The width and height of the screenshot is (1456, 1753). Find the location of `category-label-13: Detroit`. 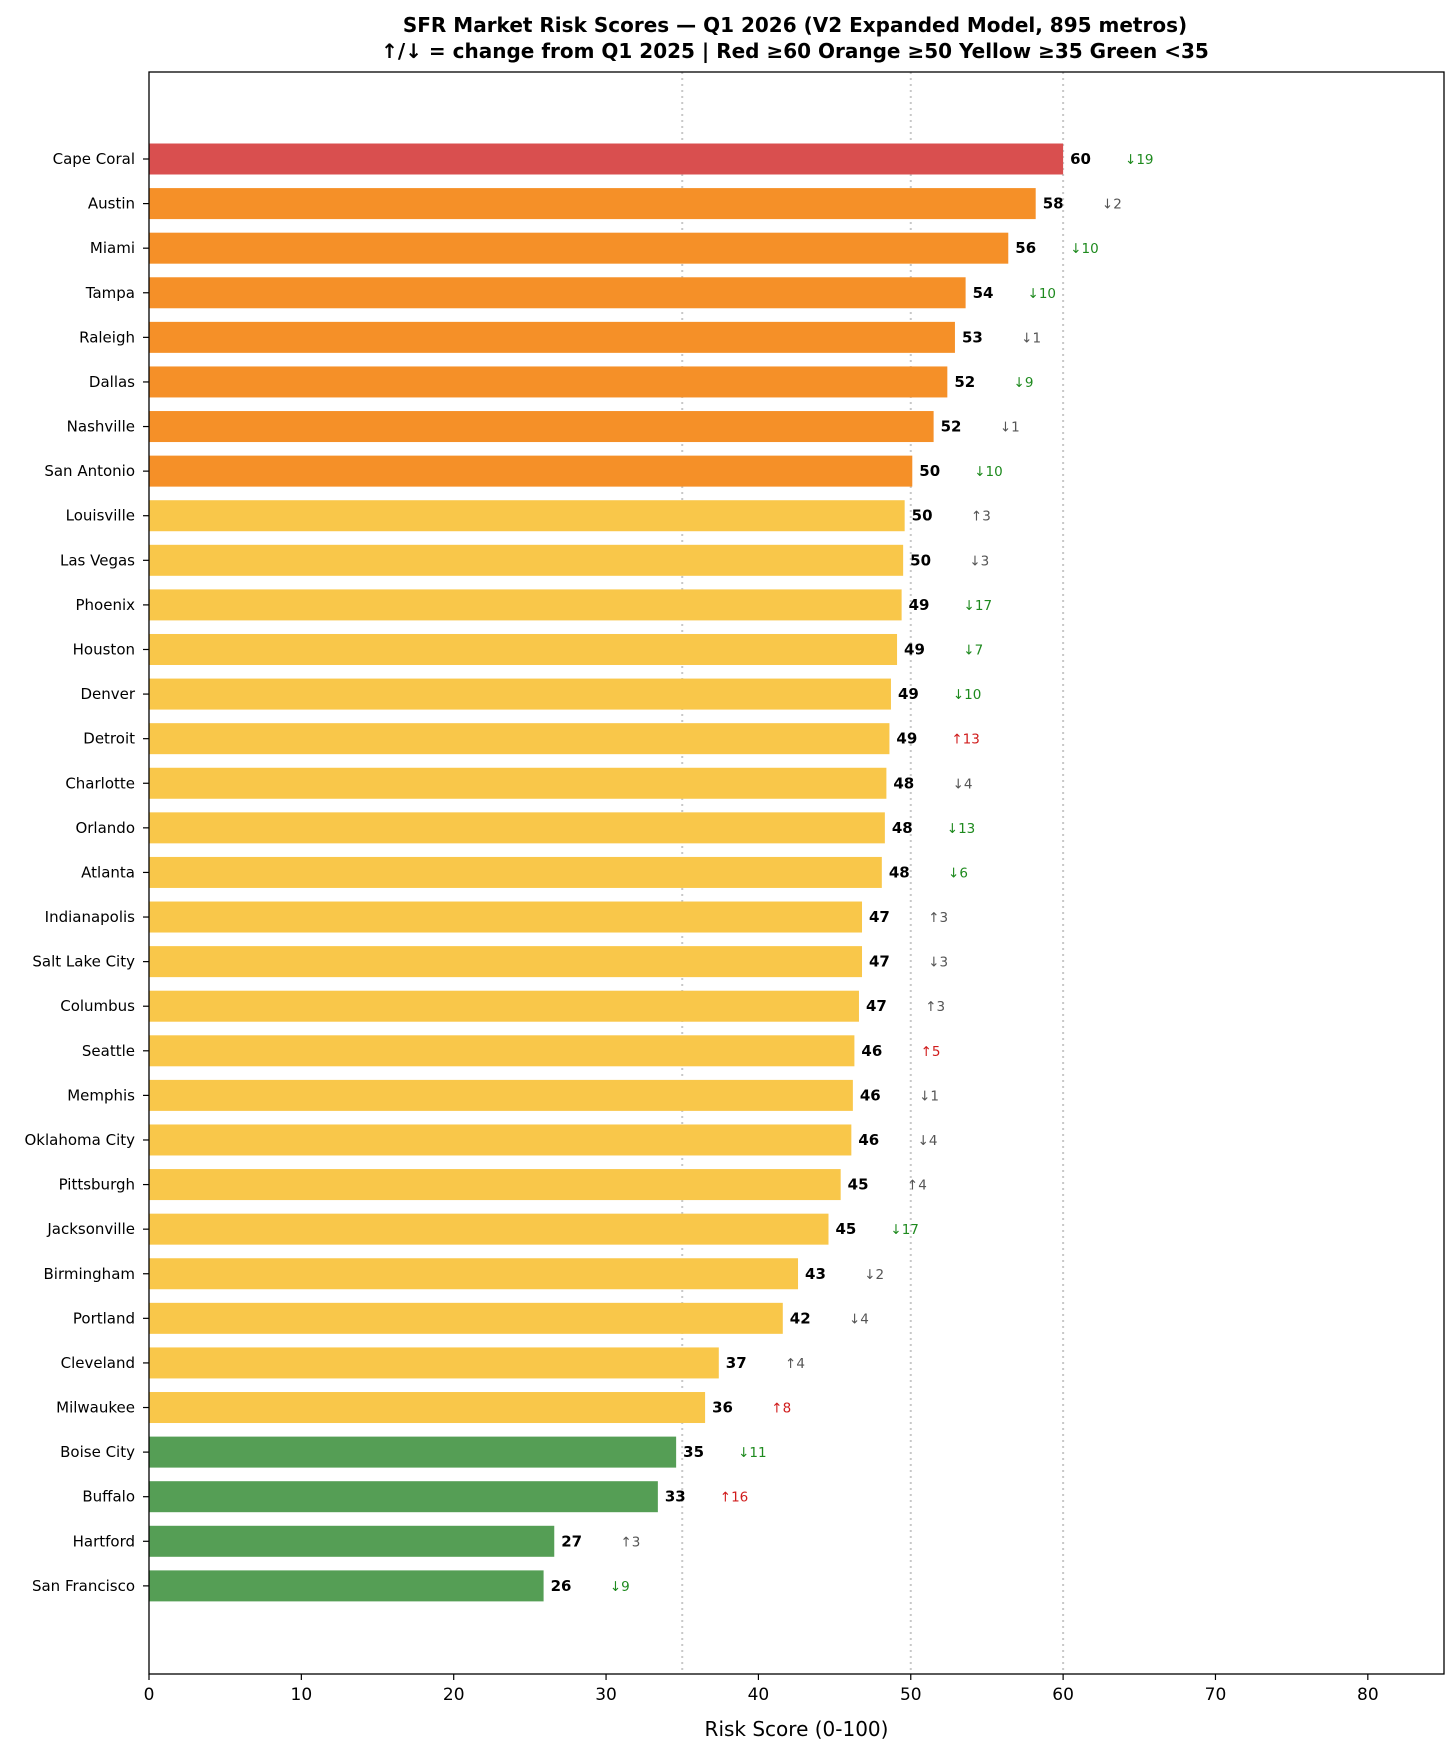

category-label-13: Detroit is located at coordinates (109, 739).